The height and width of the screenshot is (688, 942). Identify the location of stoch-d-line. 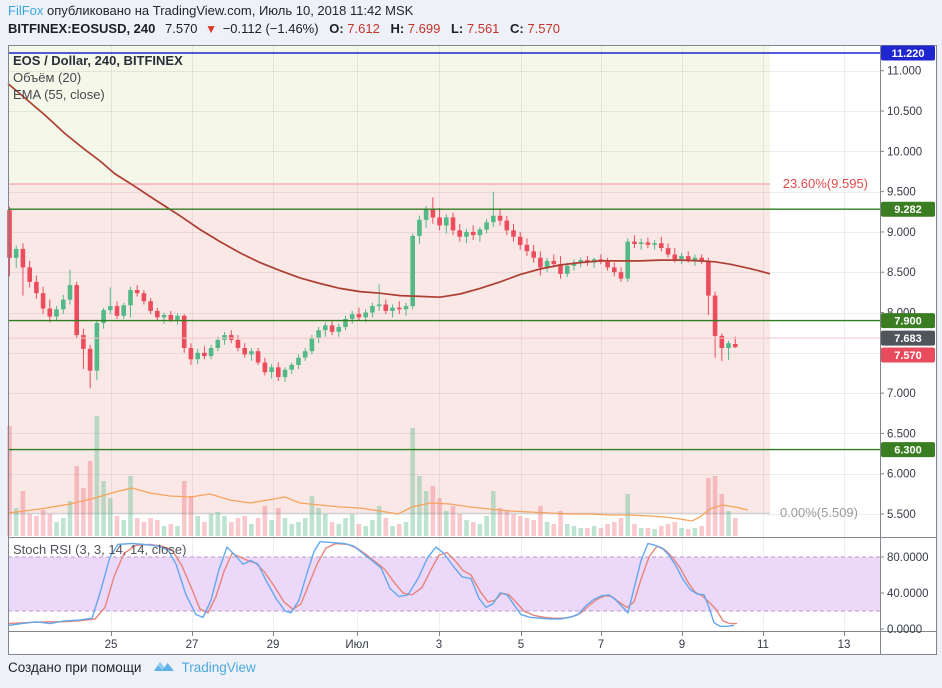
(372, 583).